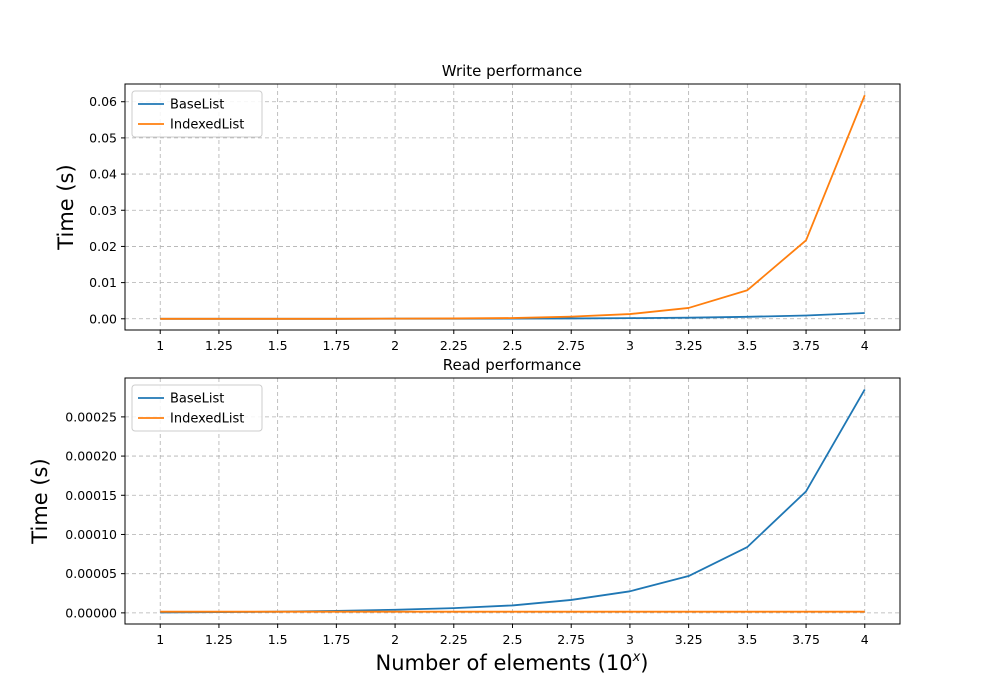 The image size is (1000, 700). I want to click on write-performance-title: Write performance, so click(512, 71).